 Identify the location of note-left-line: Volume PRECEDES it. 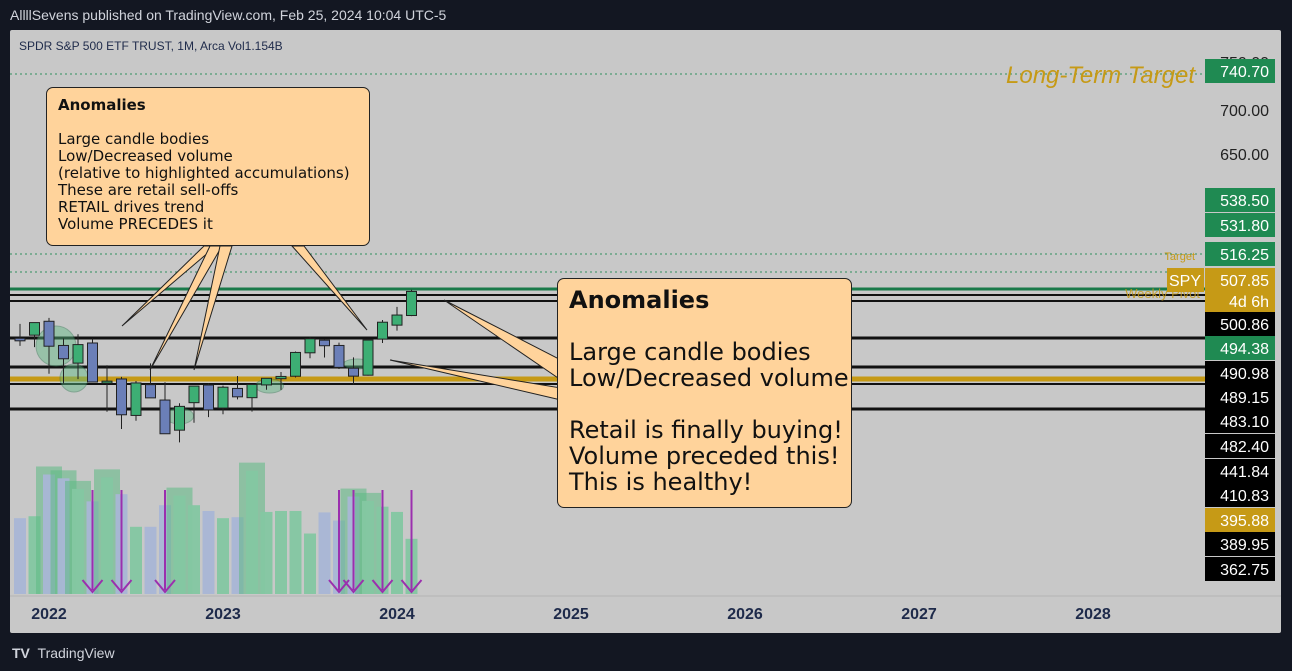
(135, 224).